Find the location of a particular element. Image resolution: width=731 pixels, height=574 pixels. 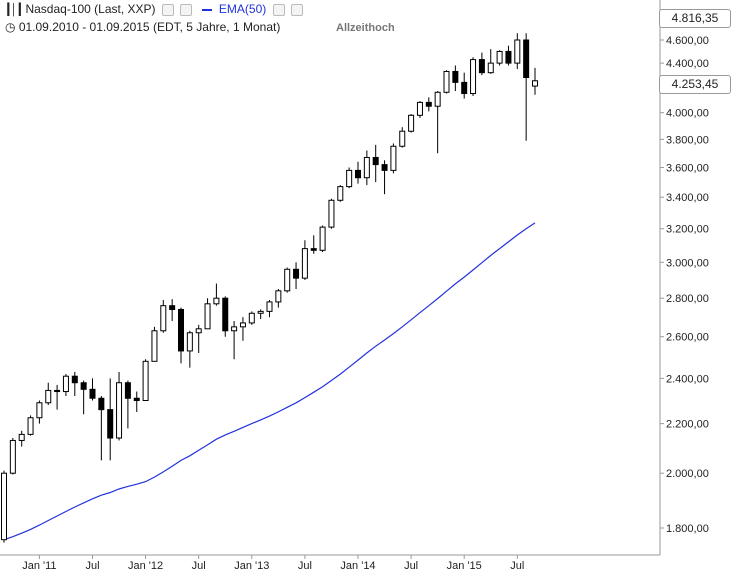

y-tick-label: 2.000,00 is located at coordinates (687, 474).